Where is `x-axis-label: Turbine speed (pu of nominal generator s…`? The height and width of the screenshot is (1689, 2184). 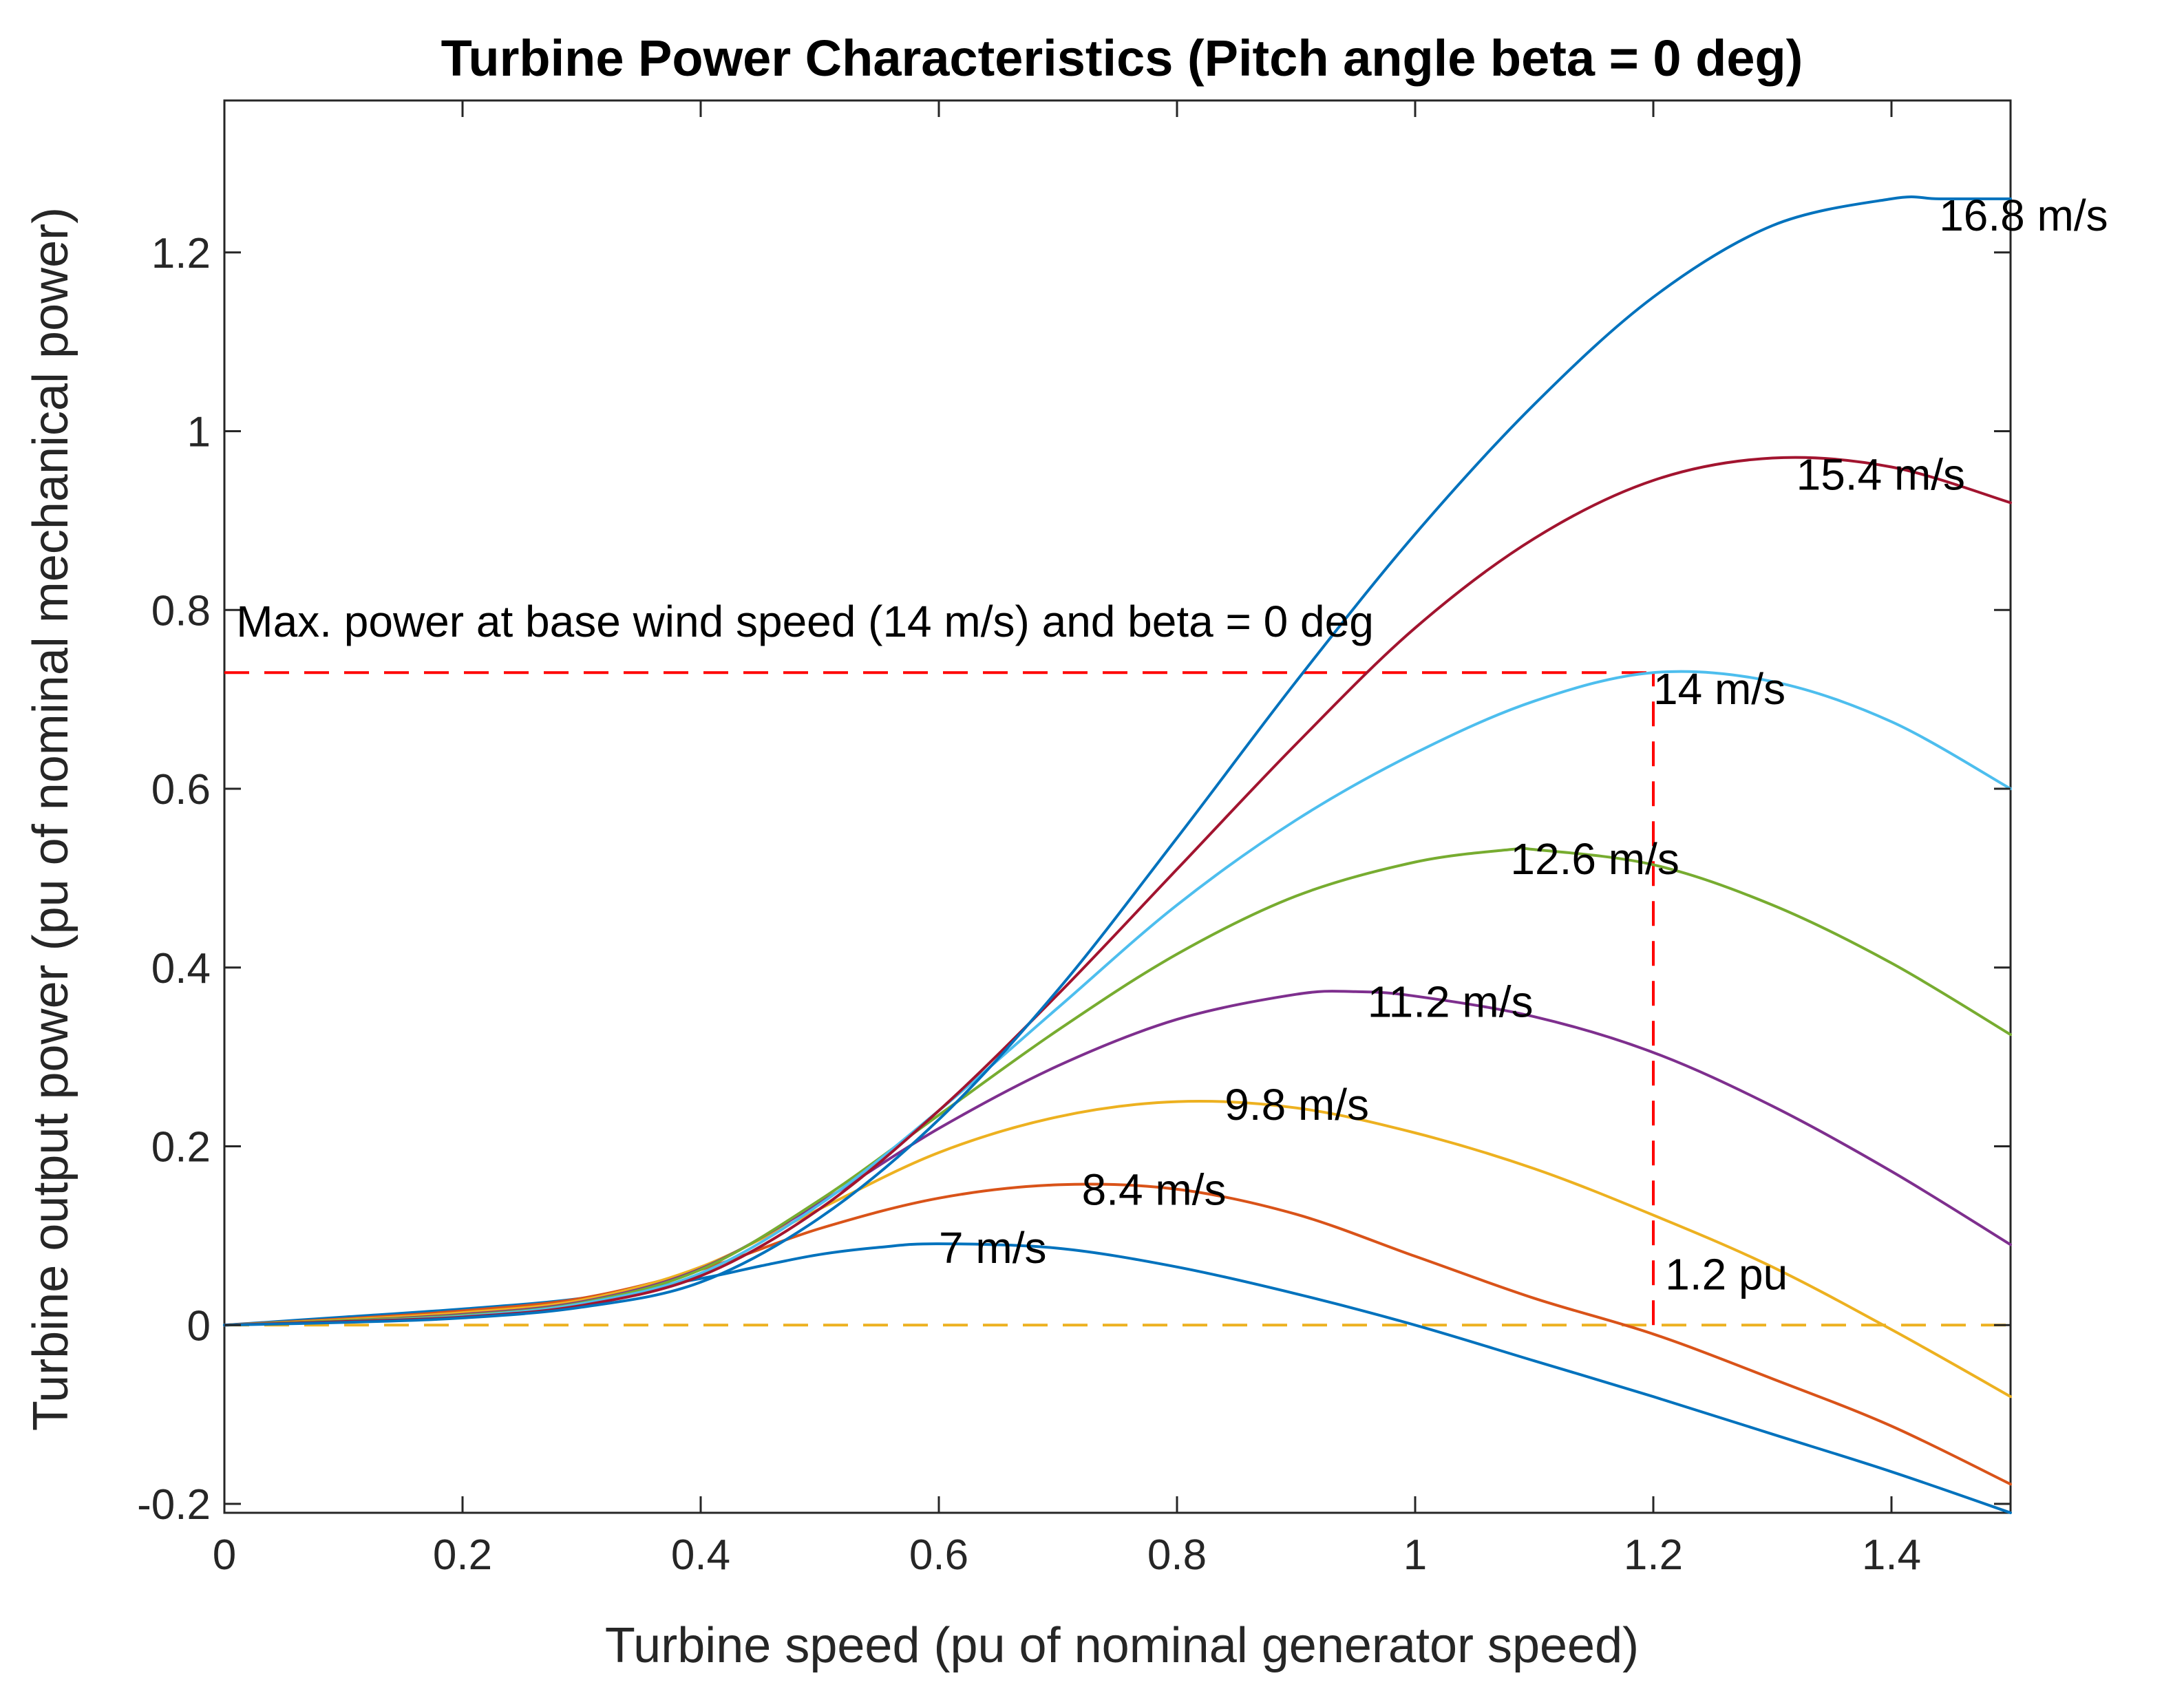
x-axis-label: Turbine speed (pu of nominal generator s… is located at coordinates (1122, 1646).